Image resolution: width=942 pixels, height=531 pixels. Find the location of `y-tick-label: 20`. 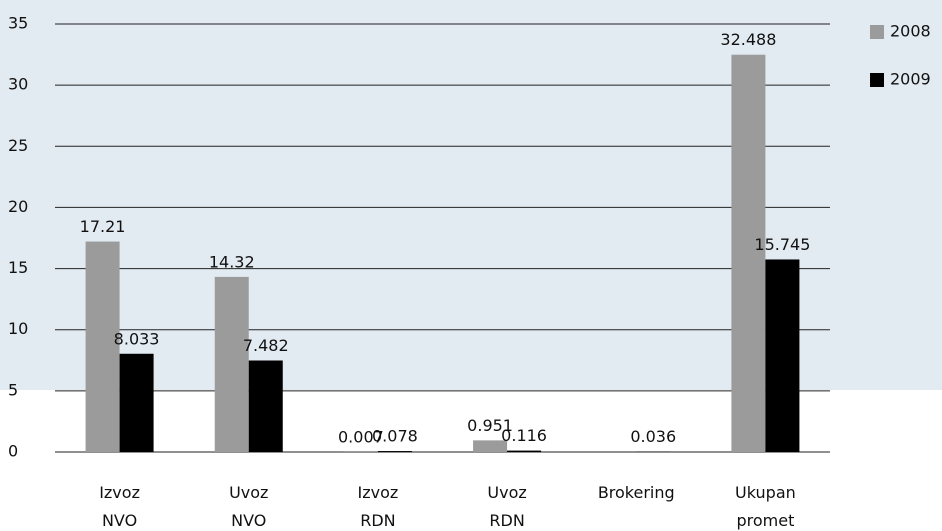

y-tick-label: 20 is located at coordinates (18, 206).